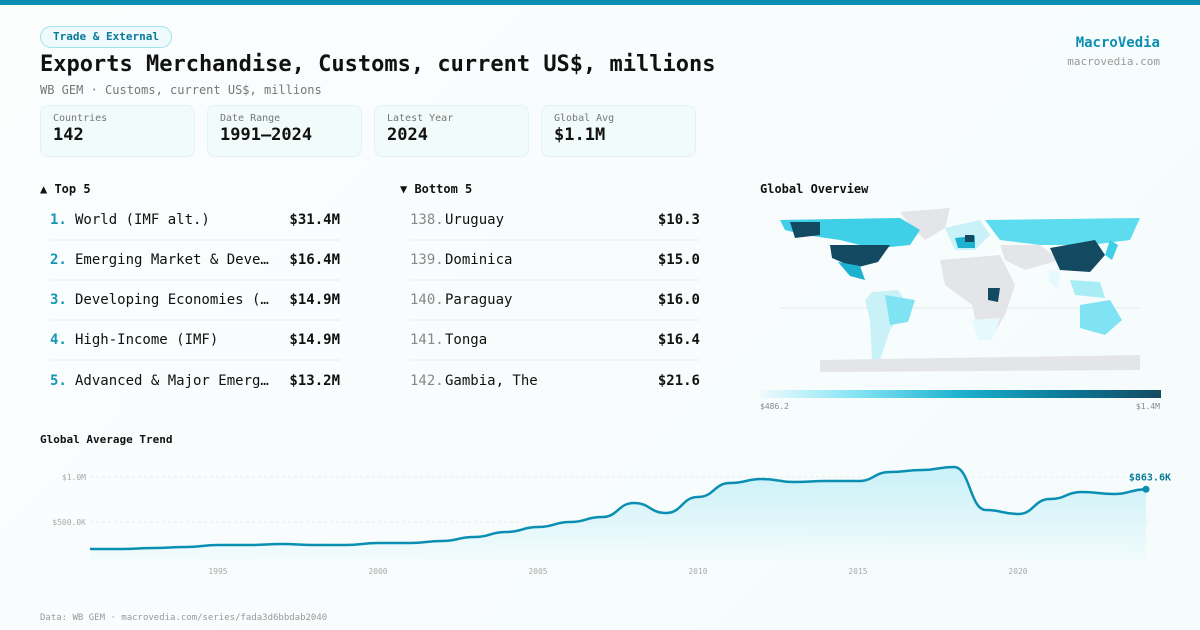  What do you see at coordinates (217, 571) in the screenshot?
I see `x-tick-label: 1995` at bounding box center [217, 571].